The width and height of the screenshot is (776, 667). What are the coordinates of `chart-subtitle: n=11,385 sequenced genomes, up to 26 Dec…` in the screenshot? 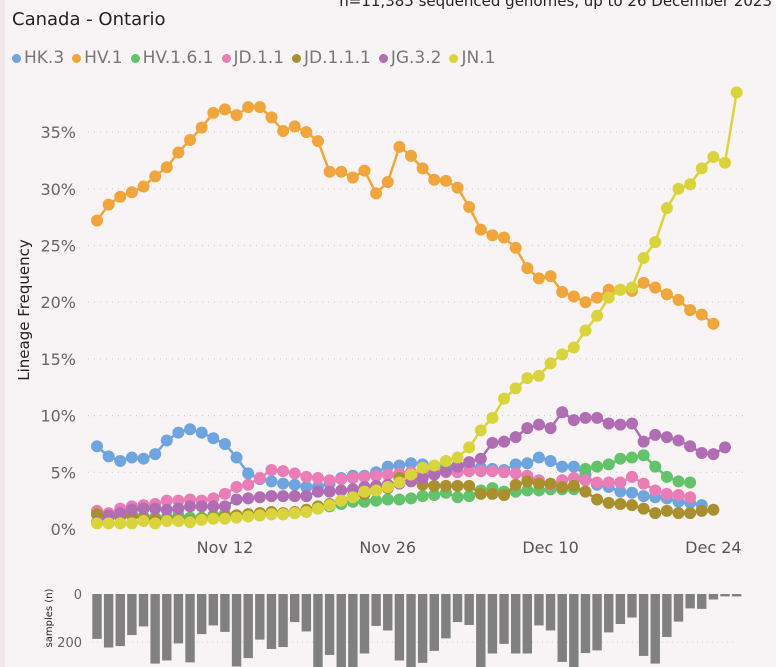 It's located at (555, 5).